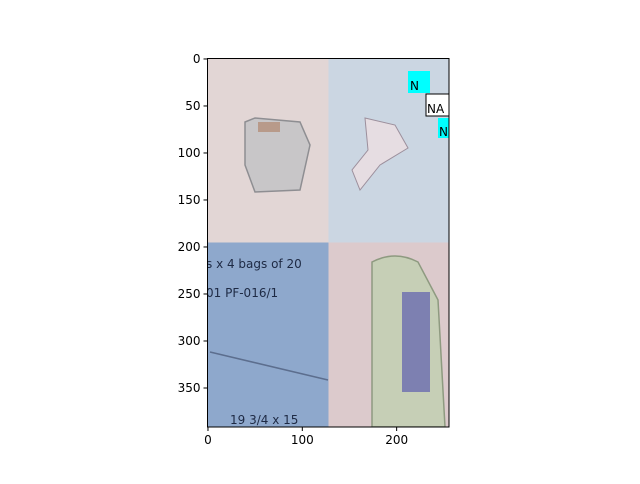 The width and height of the screenshot is (640, 484). Describe the element at coordinates (269, 366) in the screenshot. I see `fold` at that location.